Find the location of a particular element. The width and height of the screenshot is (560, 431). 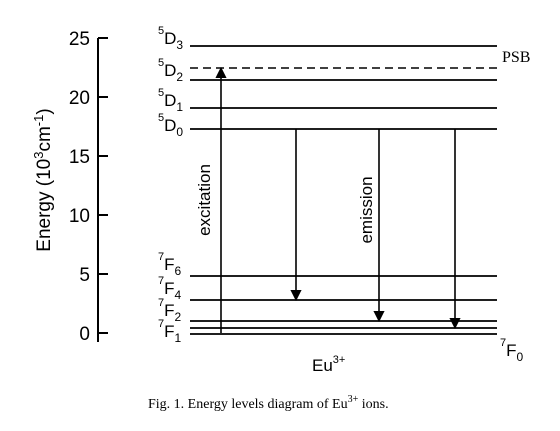

label-5d2: 5D2 is located at coordinates (170, 70).